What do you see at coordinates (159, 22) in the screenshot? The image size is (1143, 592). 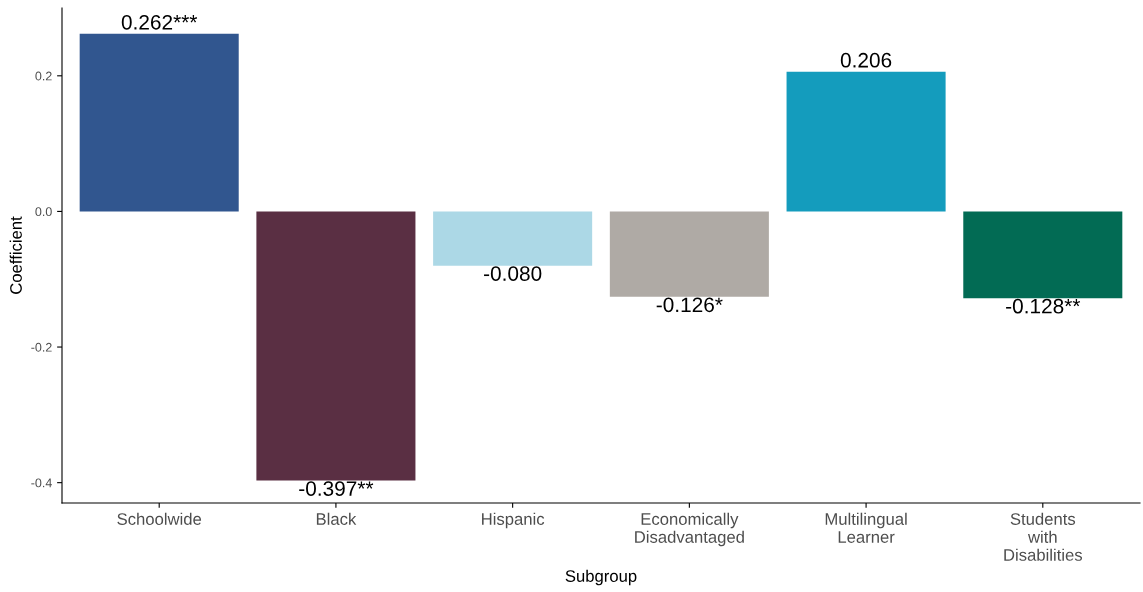 I see `data-label: 0.262***` at bounding box center [159, 22].